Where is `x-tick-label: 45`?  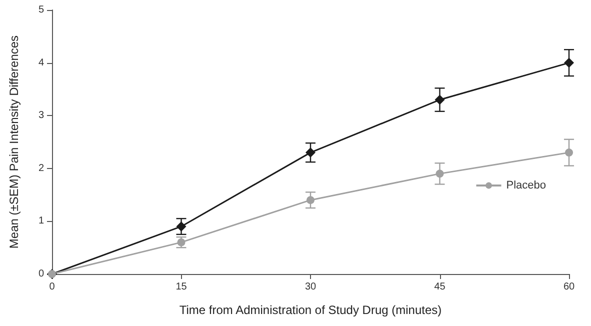 x-tick-label: 45 is located at coordinates (440, 287).